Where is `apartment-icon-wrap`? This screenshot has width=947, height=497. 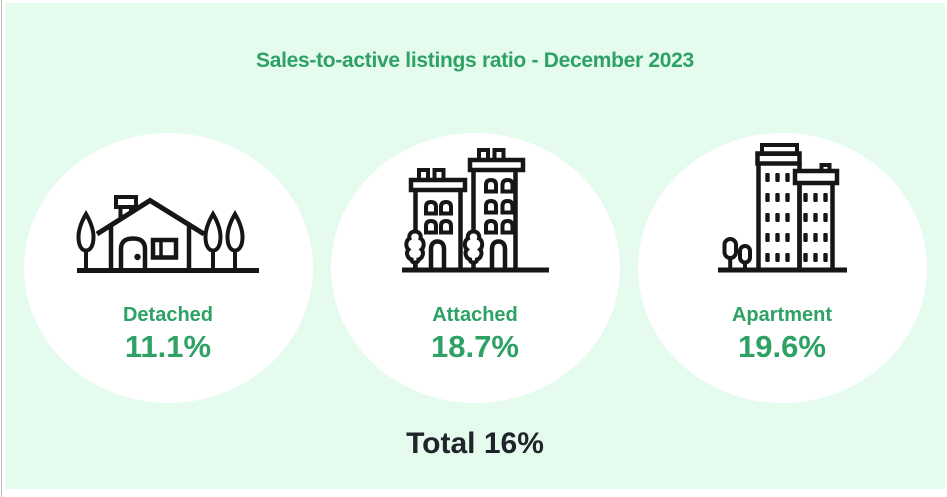 apartment-icon-wrap is located at coordinates (782, 205).